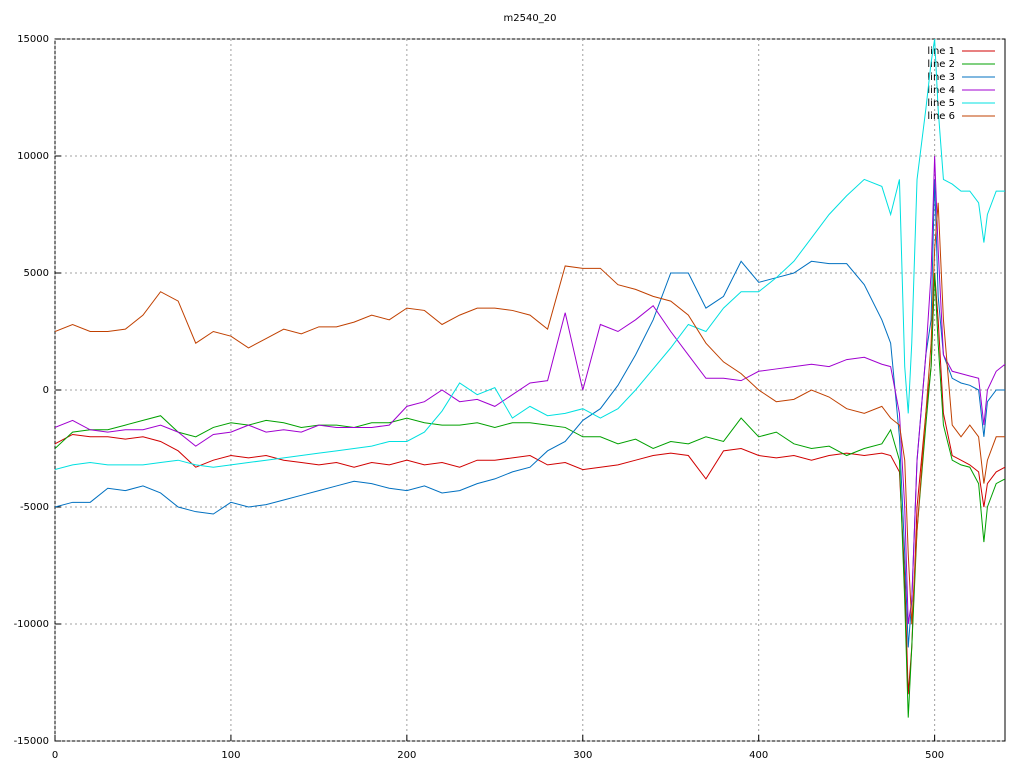 The image size is (1024, 768). I want to click on legend-label: line 5, so click(941, 103).